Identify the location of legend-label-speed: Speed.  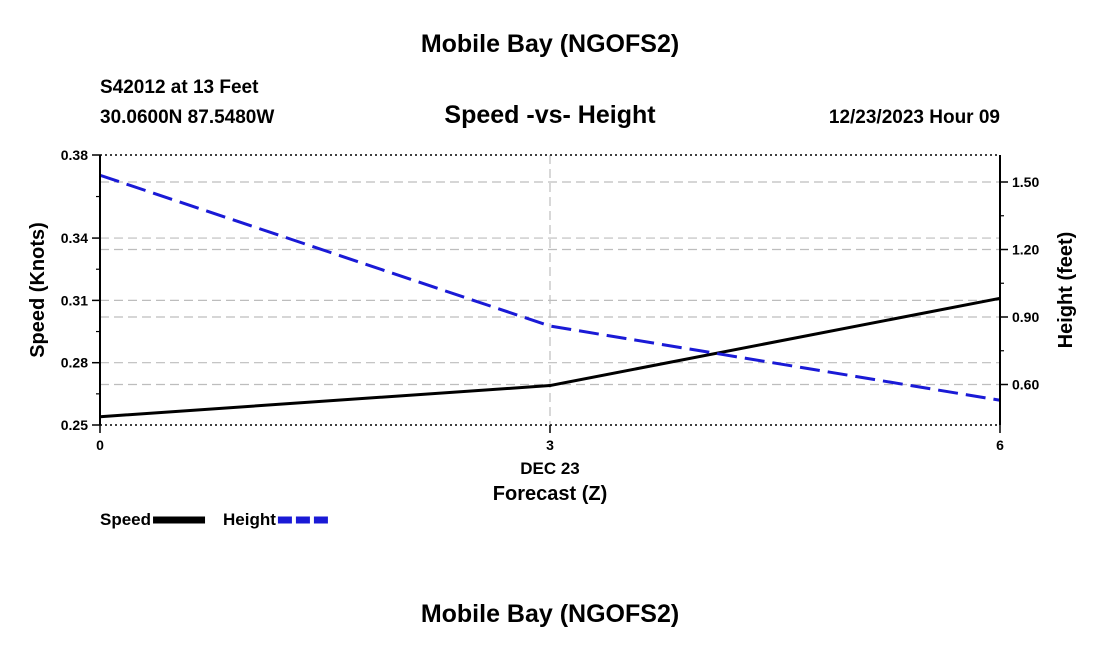
(125, 519).